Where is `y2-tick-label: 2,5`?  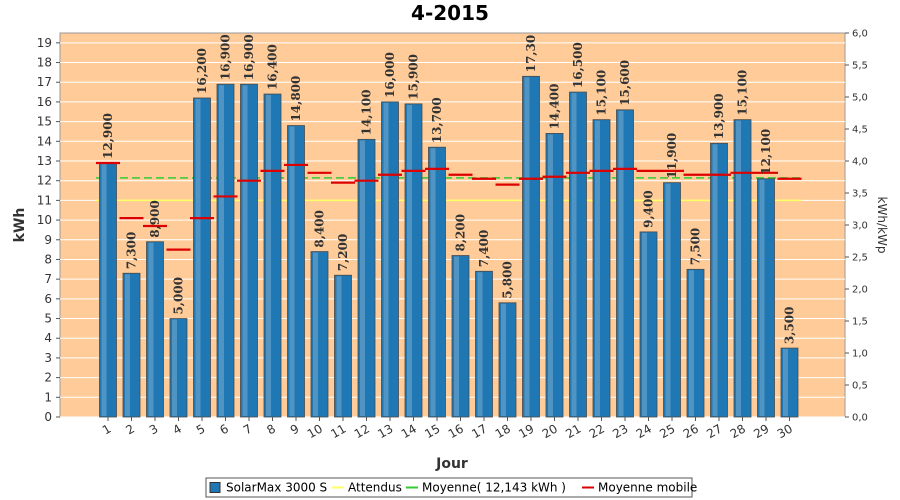 y2-tick-label: 2,5 is located at coordinates (860, 258).